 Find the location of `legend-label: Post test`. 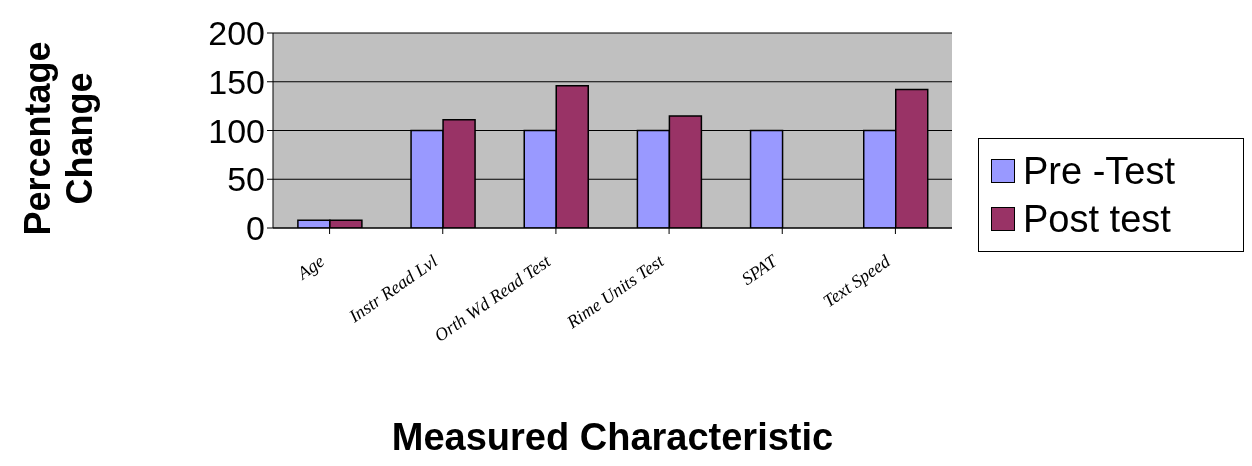

legend-label: Post test is located at coordinates (1097, 219).